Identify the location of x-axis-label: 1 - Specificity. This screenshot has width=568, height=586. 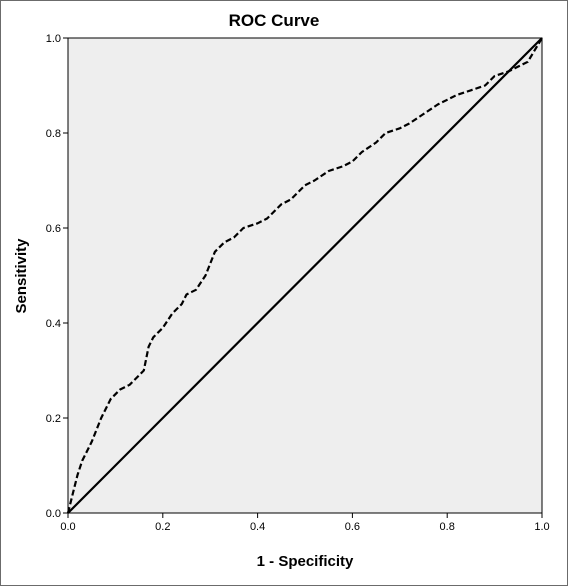
(305, 561).